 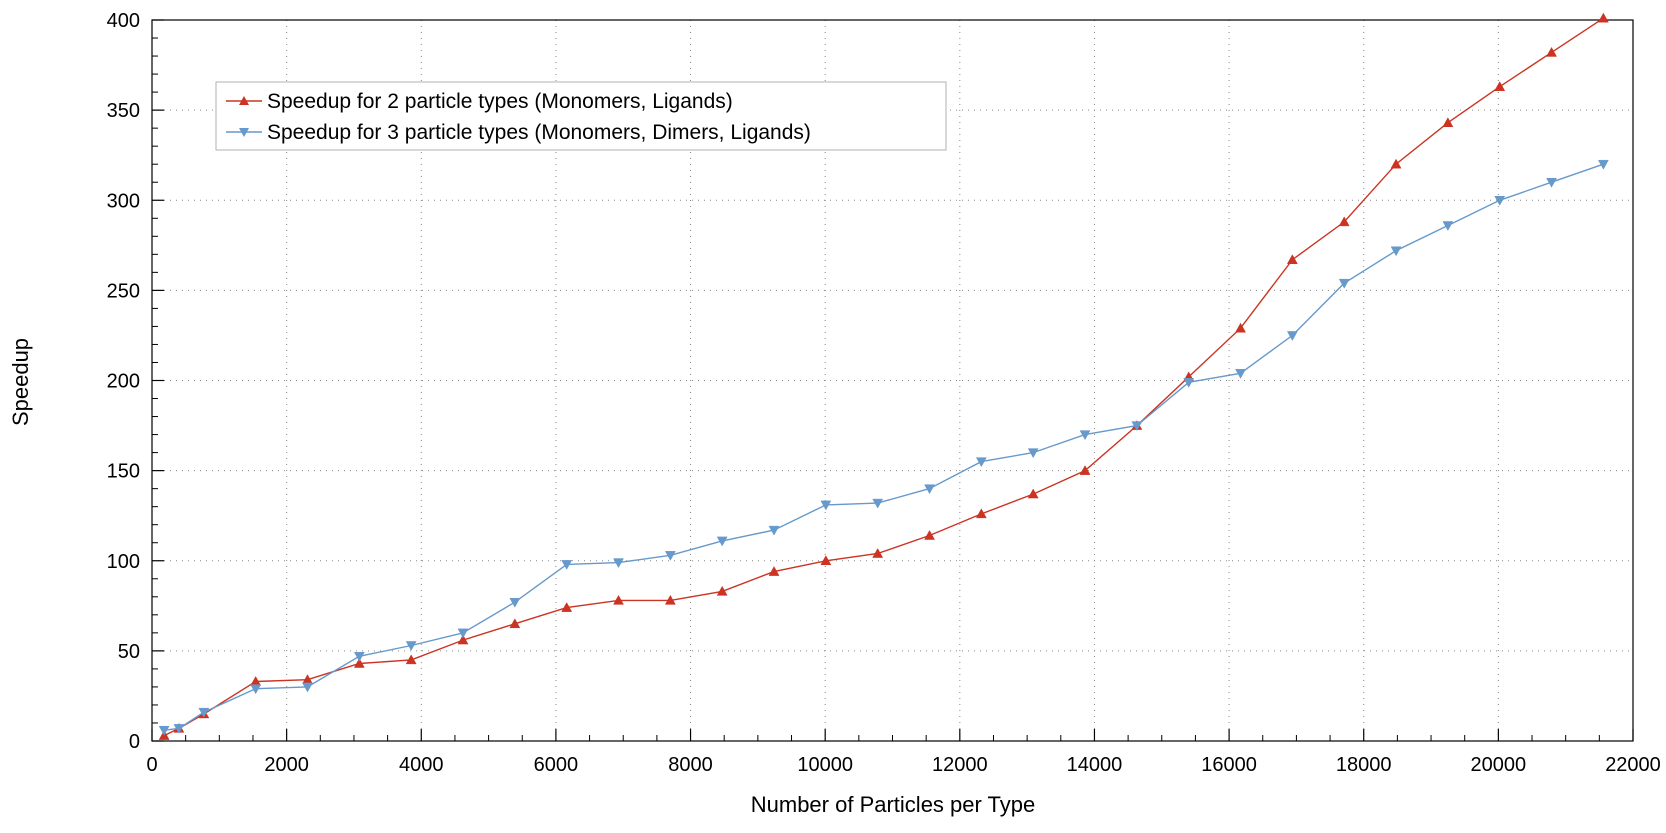 I want to click on y-tick-label: 250, so click(x=123, y=291).